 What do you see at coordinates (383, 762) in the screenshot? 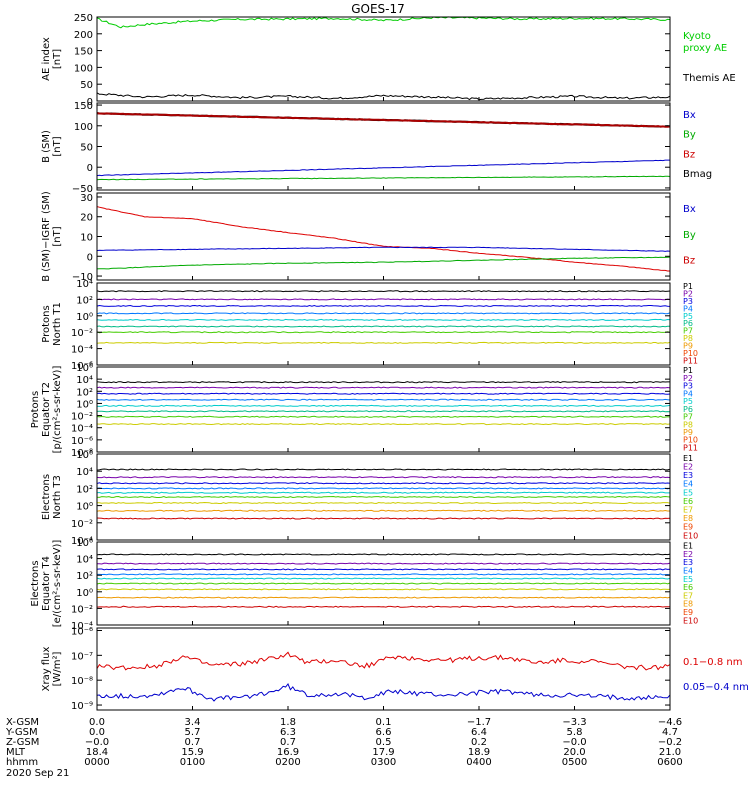
I see `x-axis-value: 0300` at bounding box center [383, 762].